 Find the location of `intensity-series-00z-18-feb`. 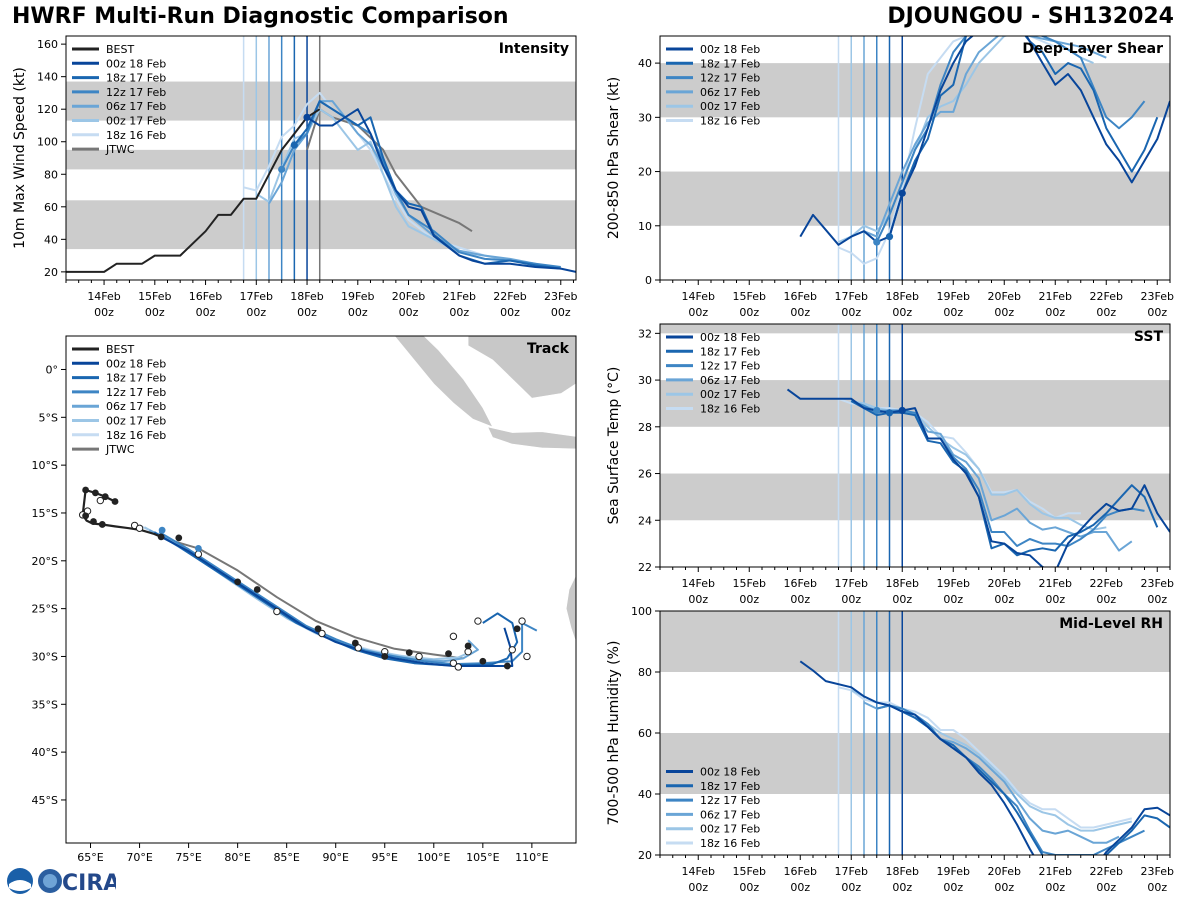

intensity-series-00z-18-feb is located at coordinates (441, 190).